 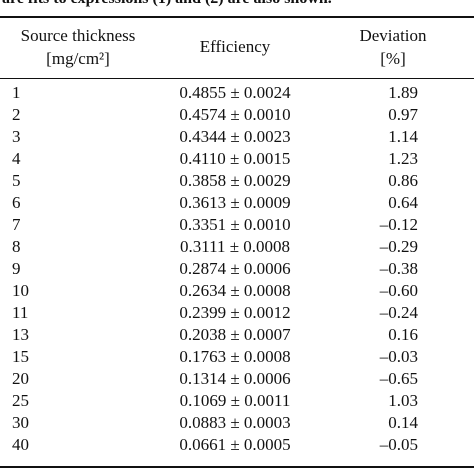 What do you see at coordinates (78, 35) in the screenshot?
I see `header-cell: Source thickness` at bounding box center [78, 35].